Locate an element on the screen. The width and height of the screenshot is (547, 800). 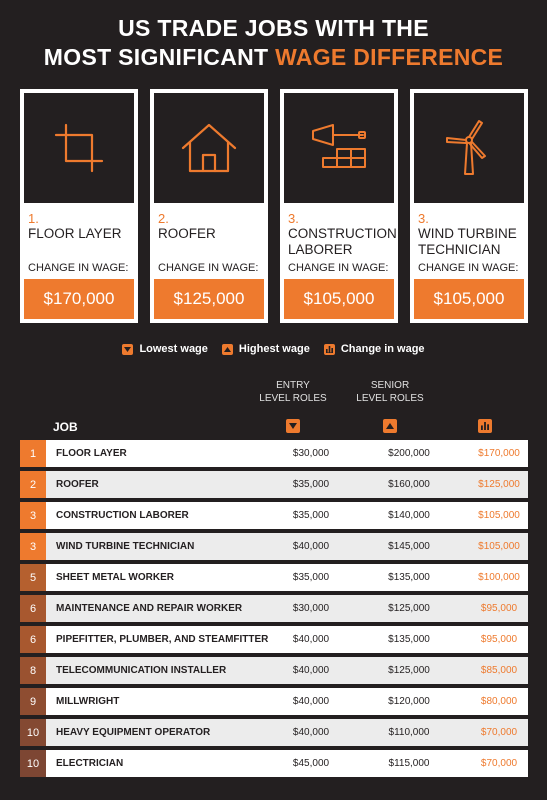
row-job: ROOFER is located at coordinates (77, 484).